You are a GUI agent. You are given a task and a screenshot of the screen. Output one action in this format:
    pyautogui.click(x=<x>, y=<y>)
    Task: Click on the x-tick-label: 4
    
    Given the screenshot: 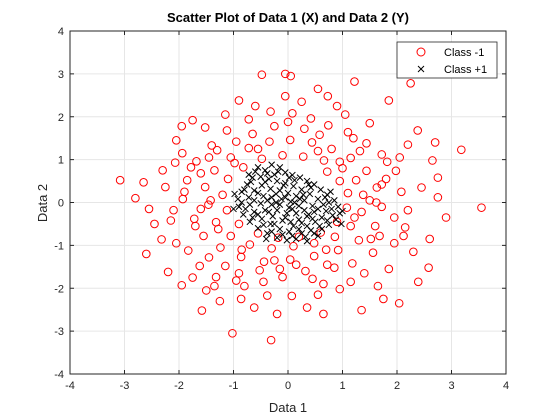 What is the action you would take?
    pyautogui.click(x=506, y=386)
    